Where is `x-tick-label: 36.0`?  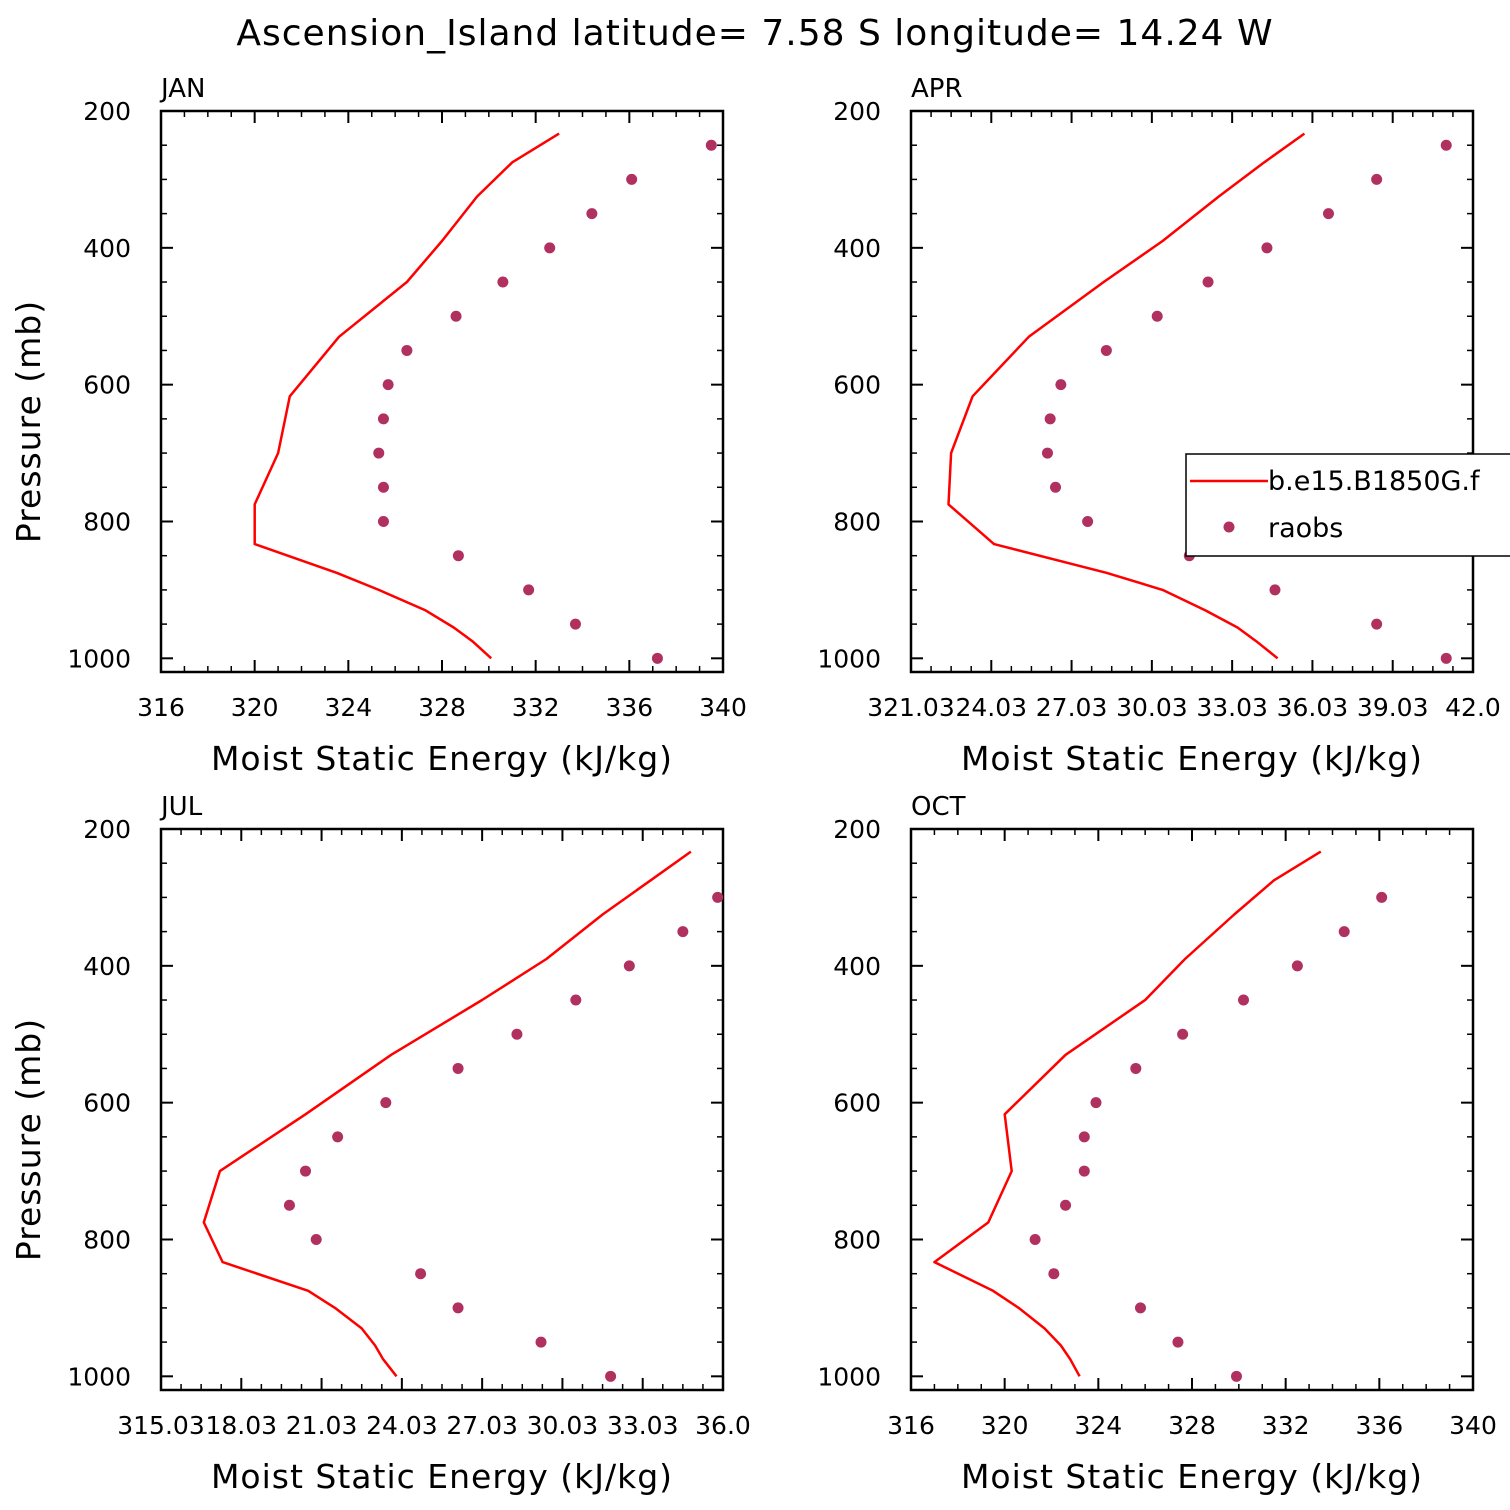
x-tick-label: 36.0 is located at coordinates (723, 1425).